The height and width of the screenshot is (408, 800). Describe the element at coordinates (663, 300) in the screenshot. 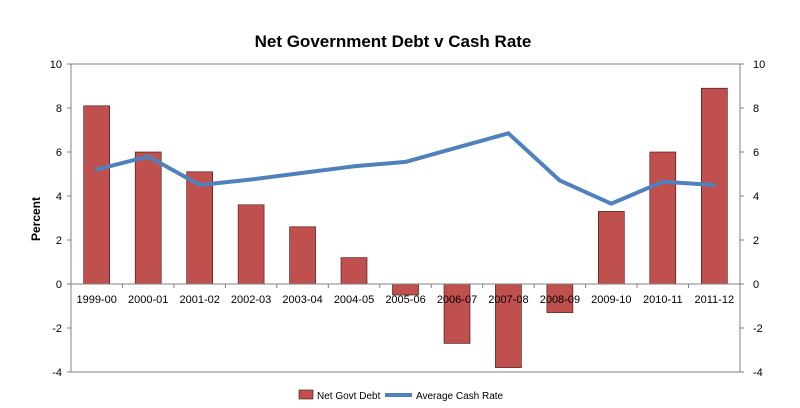

I see `x-tick-label-2010-11: 2010-11` at that location.